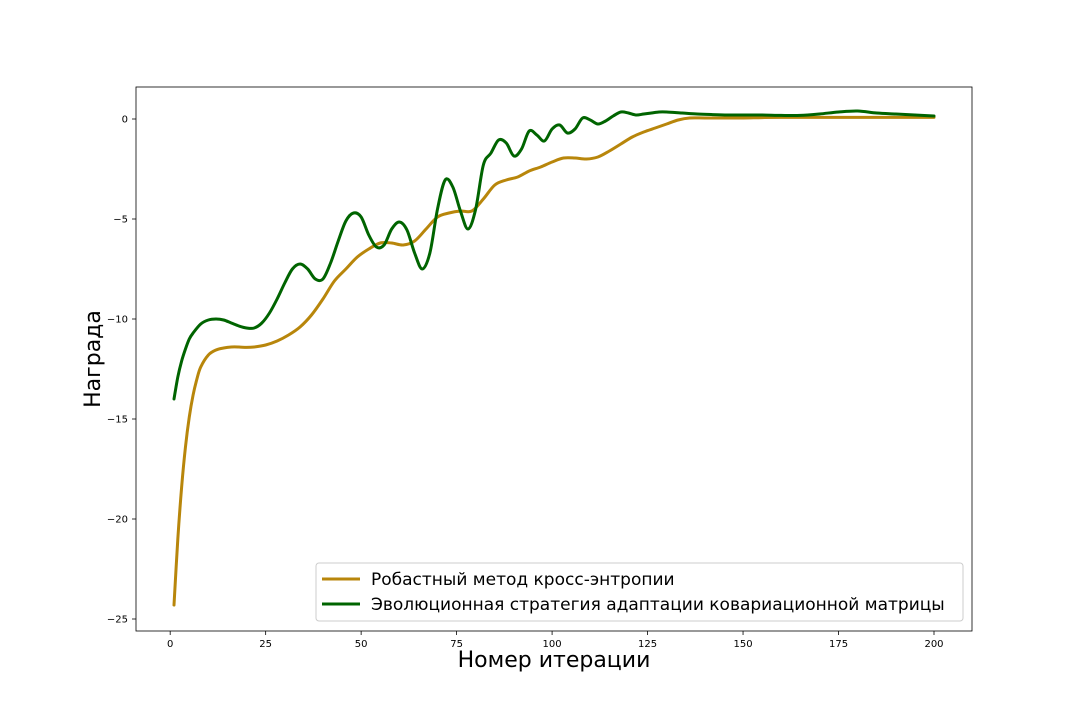 Image resolution: width=1080 pixels, height=720 pixels. Describe the element at coordinates (838, 644) in the screenshot. I see `x-tick-label: 175` at that location.